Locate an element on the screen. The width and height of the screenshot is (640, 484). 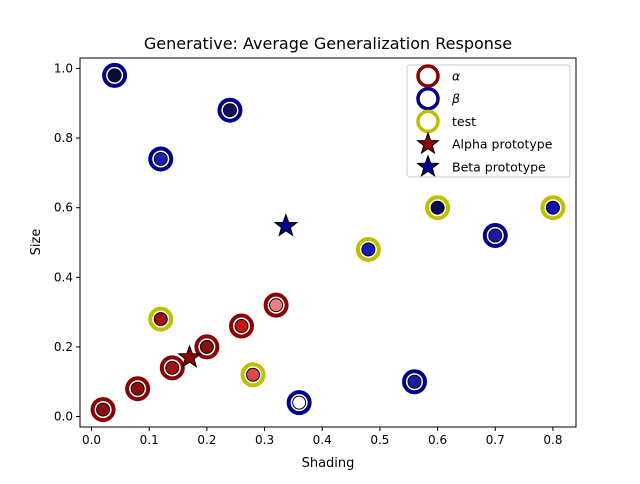
y-tick-label: 1.0 is located at coordinates (63, 68).